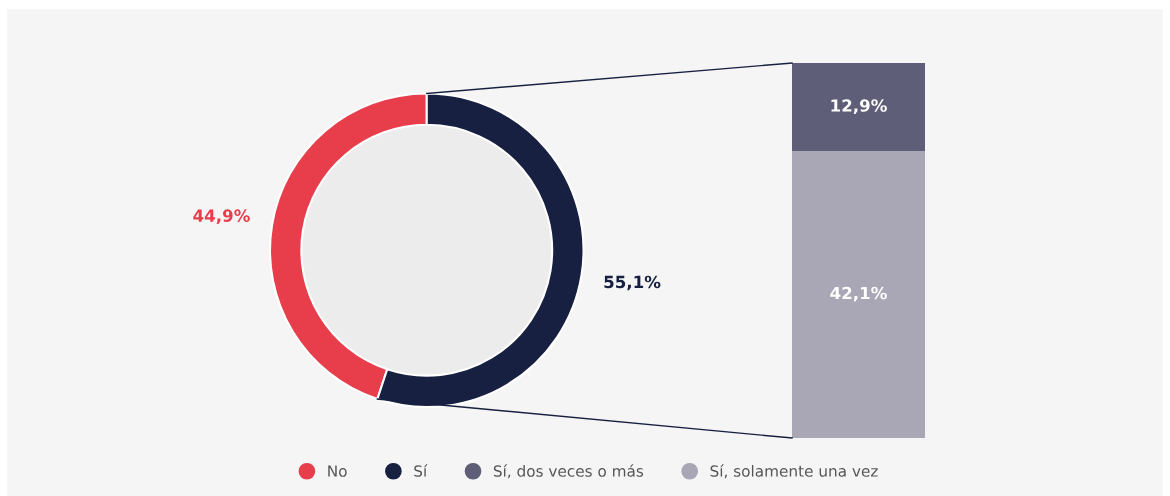  What do you see at coordinates (794, 471) in the screenshot?
I see `legend-label: Sí, solamente una vez` at bounding box center [794, 471].